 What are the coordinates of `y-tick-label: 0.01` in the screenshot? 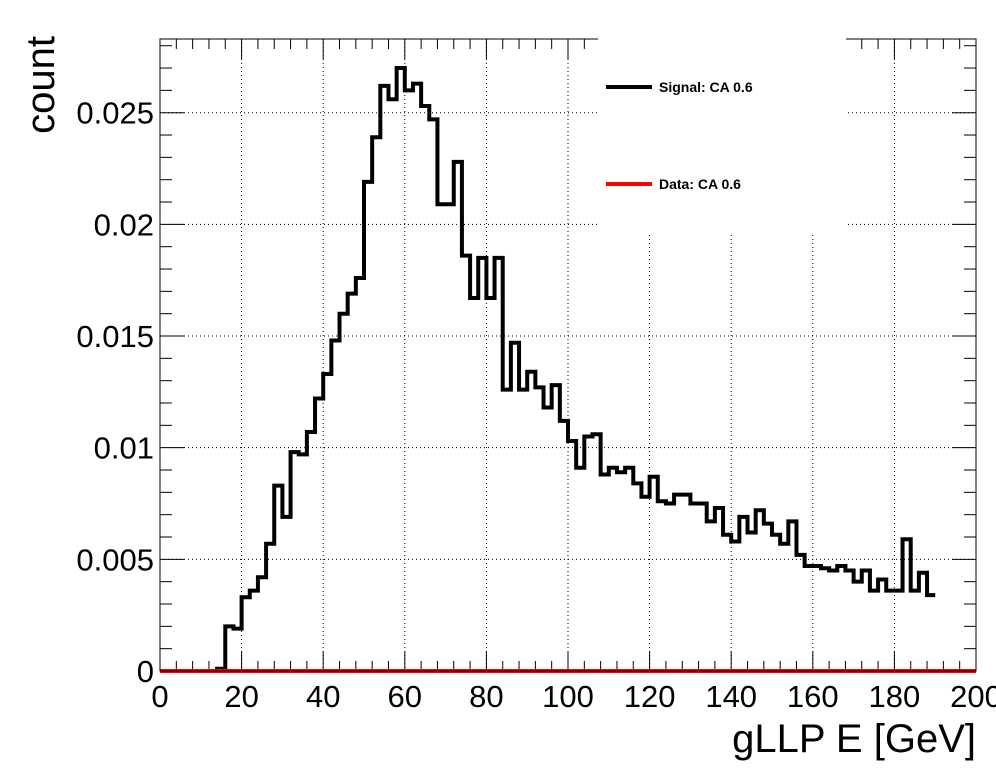 It's located at (124, 448).